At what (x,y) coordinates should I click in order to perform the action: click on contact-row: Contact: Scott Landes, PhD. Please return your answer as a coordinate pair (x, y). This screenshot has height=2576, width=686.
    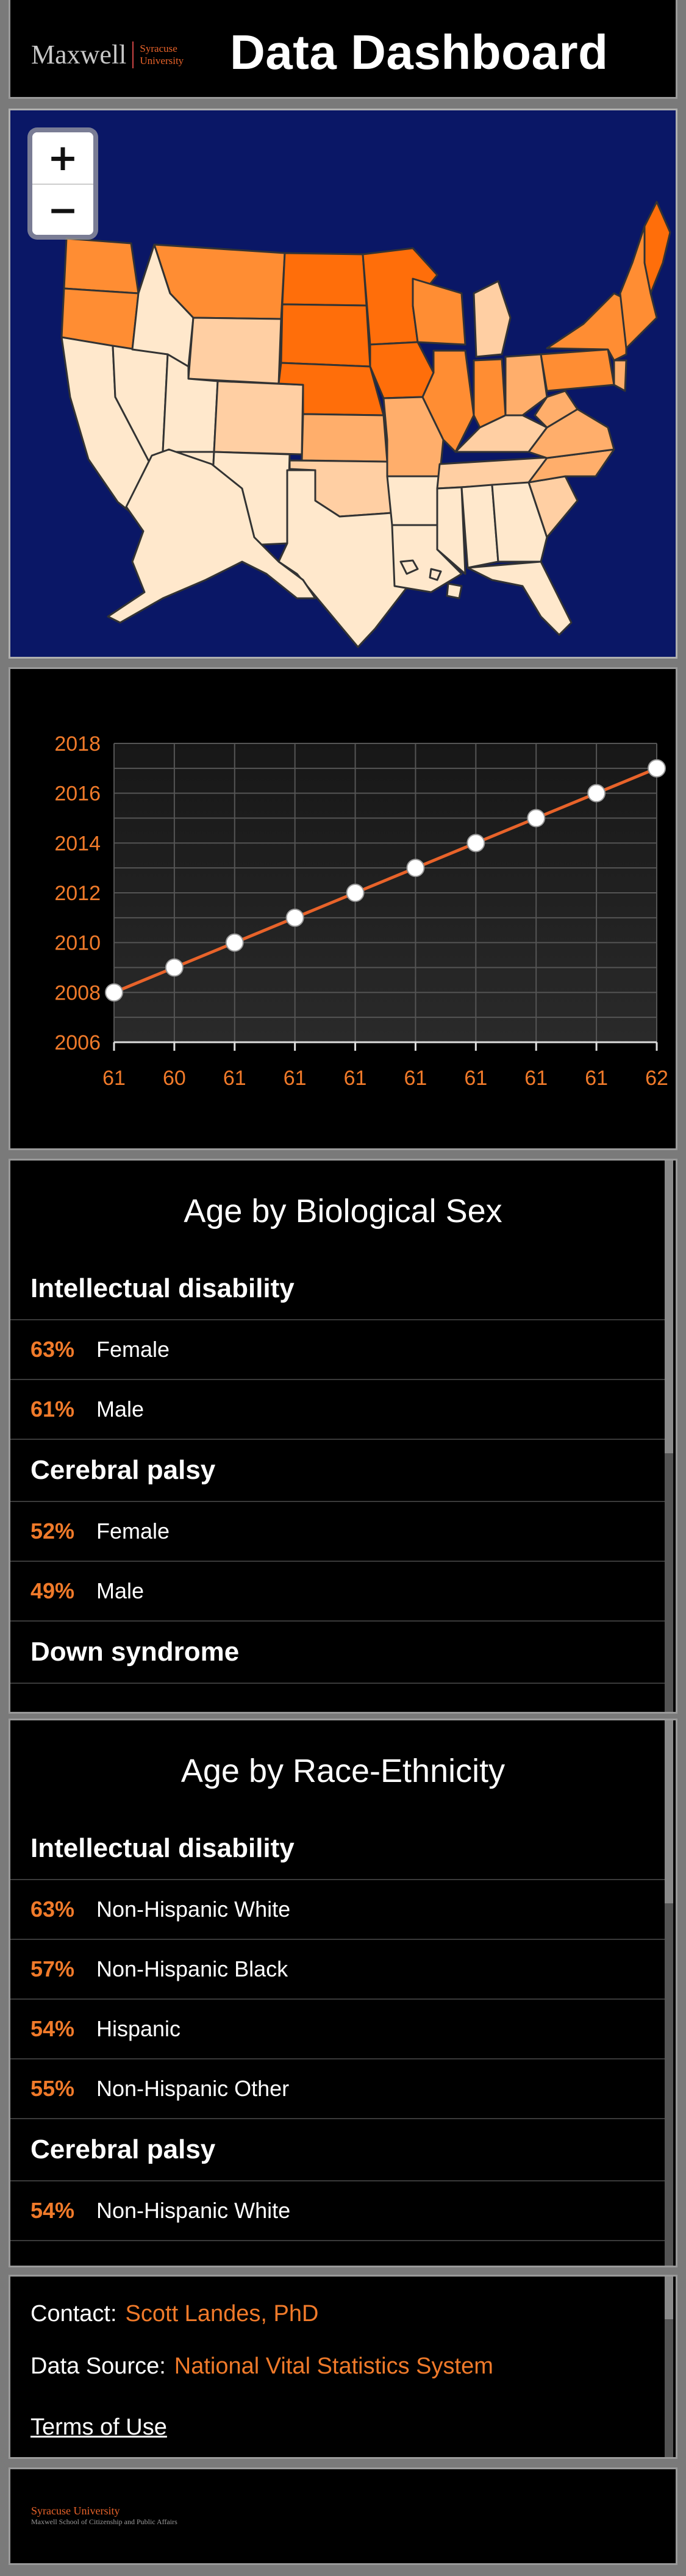
    Looking at the image, I should click on (174, 2314).